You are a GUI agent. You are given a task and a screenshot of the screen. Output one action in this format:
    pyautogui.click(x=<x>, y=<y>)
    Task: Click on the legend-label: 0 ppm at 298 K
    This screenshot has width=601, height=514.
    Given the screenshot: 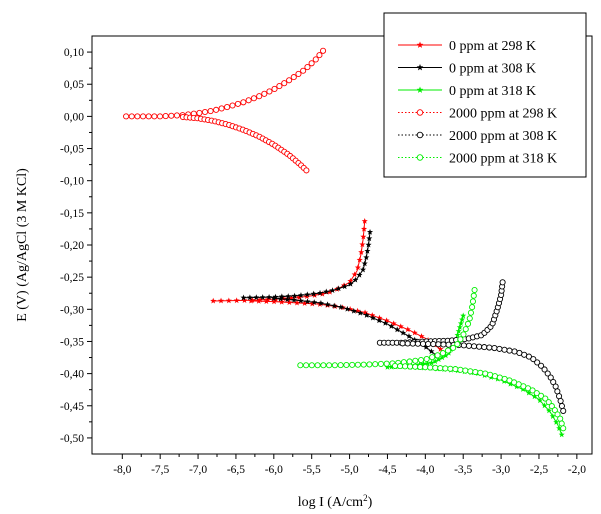 What is the action you would take?
    pyautogui.click(x=492, y=46)
    